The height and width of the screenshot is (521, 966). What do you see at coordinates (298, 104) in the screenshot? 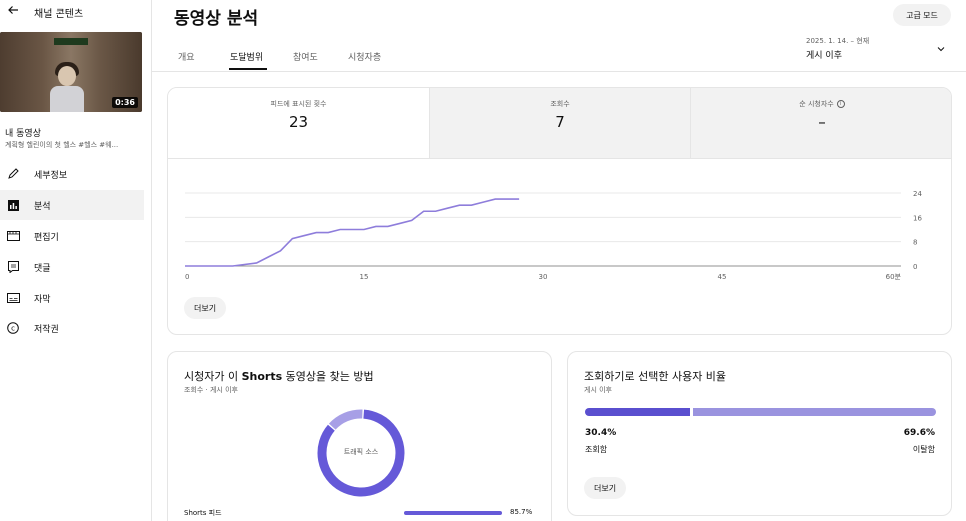
I see `metric-label: 피드에 표시된 횟수` at bounding box center [298, 104].